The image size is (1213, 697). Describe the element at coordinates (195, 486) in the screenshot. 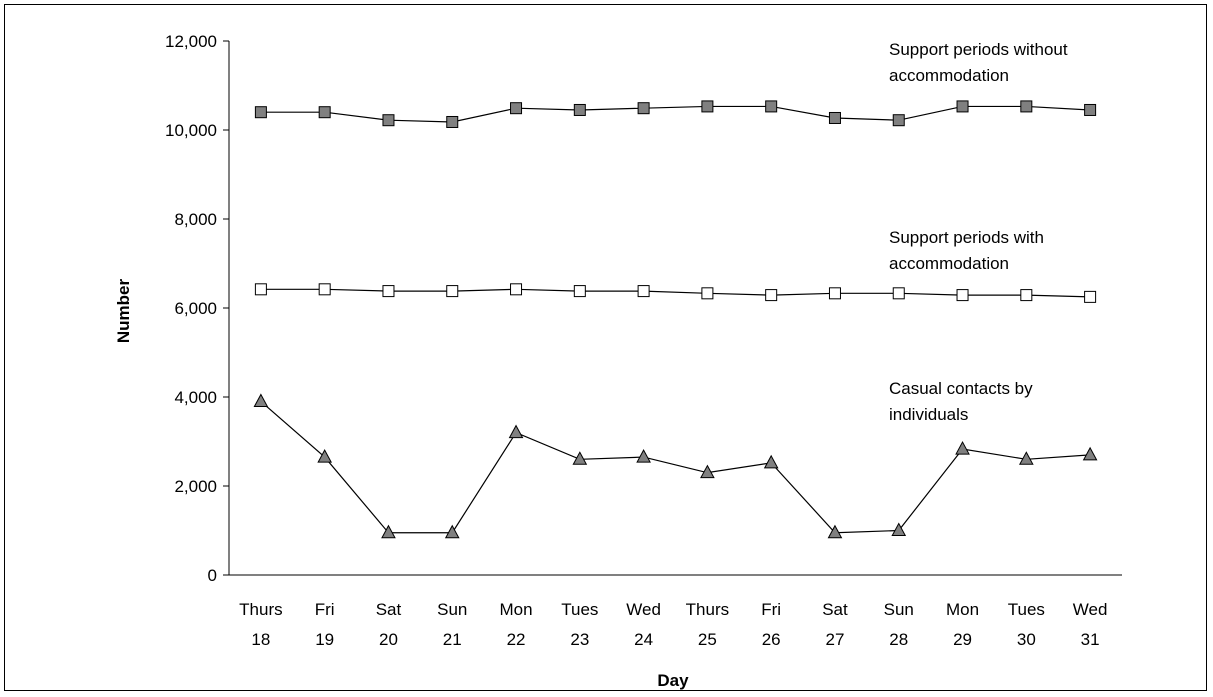

I see `y-tick-label: 2,000` at that location.